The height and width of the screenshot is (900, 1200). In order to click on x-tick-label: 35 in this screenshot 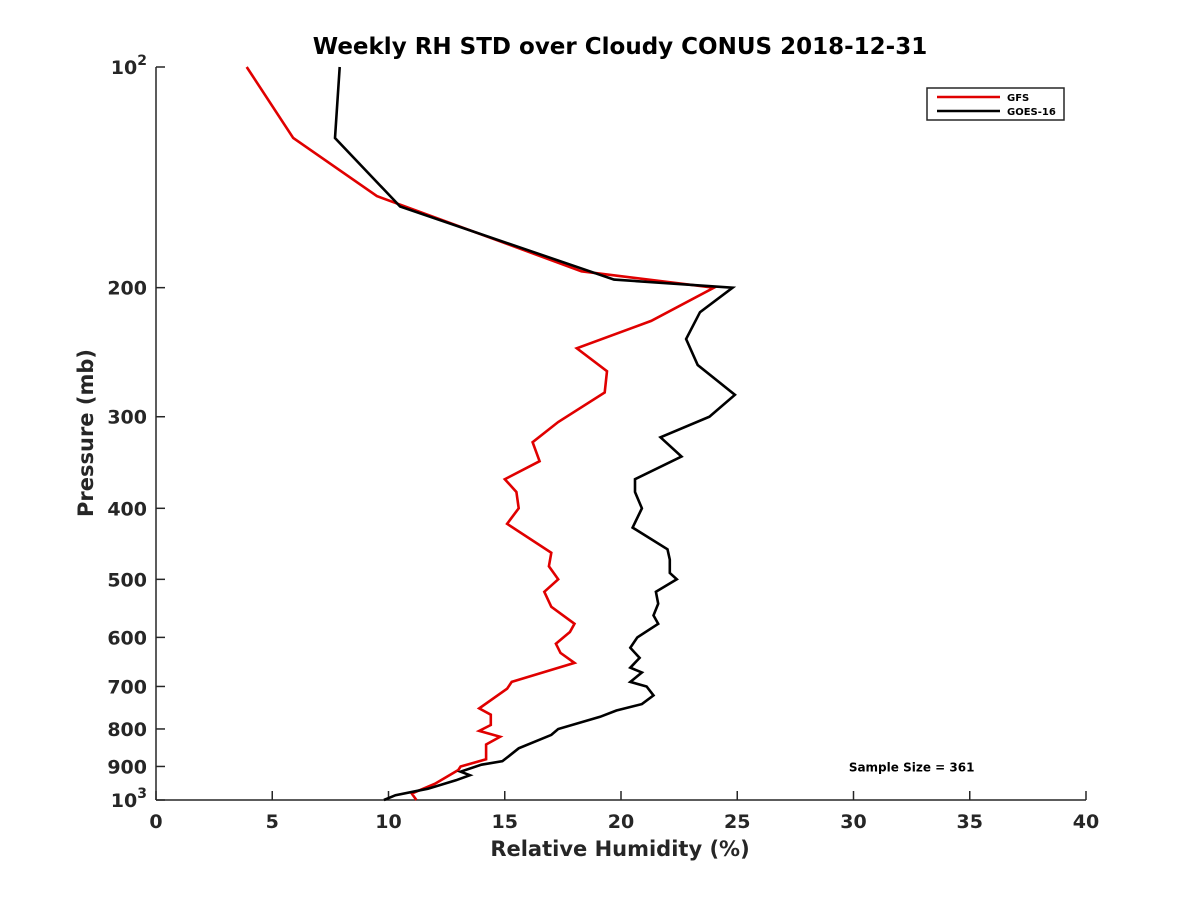, I will do `click(970, 822)`.